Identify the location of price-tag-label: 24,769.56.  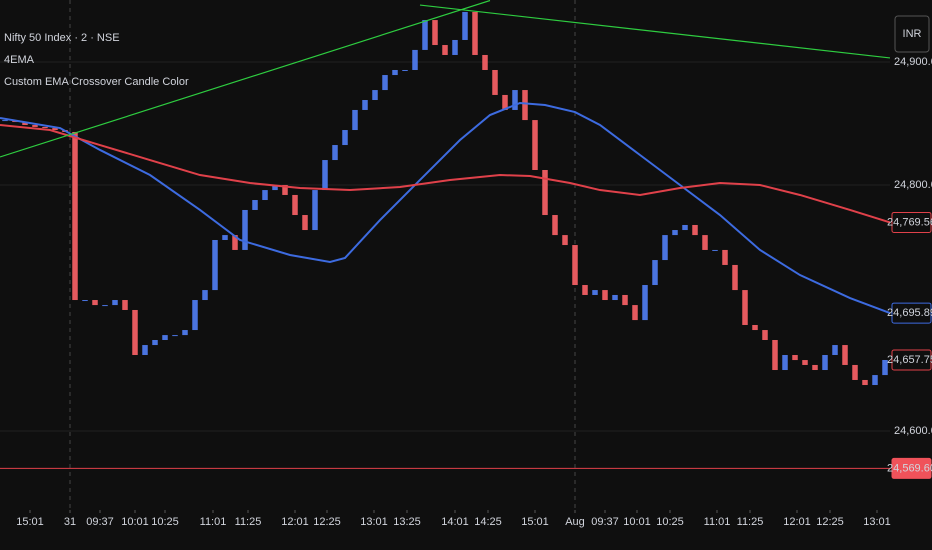
(909, 222).